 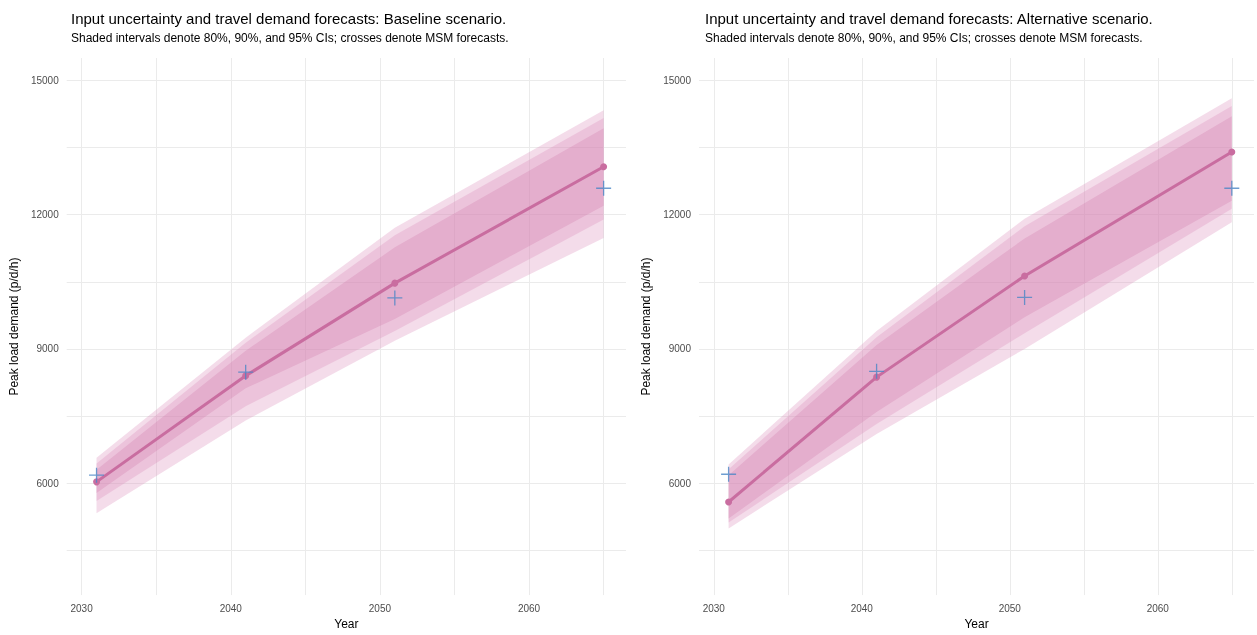 What do you see at coordinates (289, 18) in the screenshot?
I see `chart-title: Input uncertainty and travel demand forecasts: Baseline scenario.` at bounding box center [289, 18].